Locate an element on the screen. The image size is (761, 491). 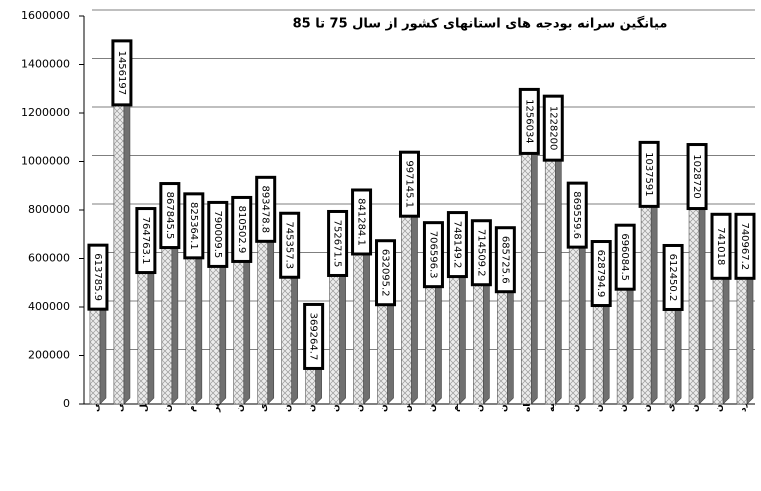
value-label: 867845.5 is located at coordinates (169, 216).